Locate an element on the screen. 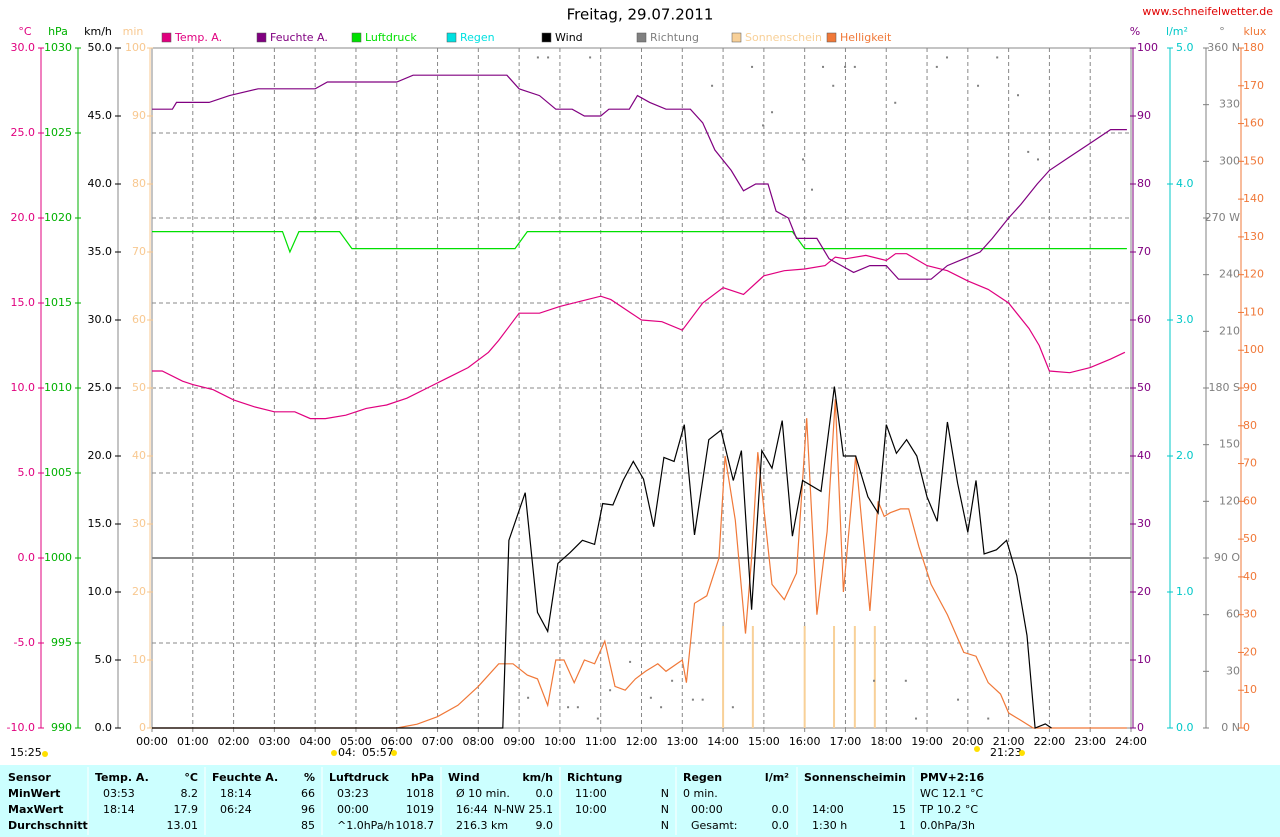  y-tick-label: 1010 is located at coordinates (58, 387).